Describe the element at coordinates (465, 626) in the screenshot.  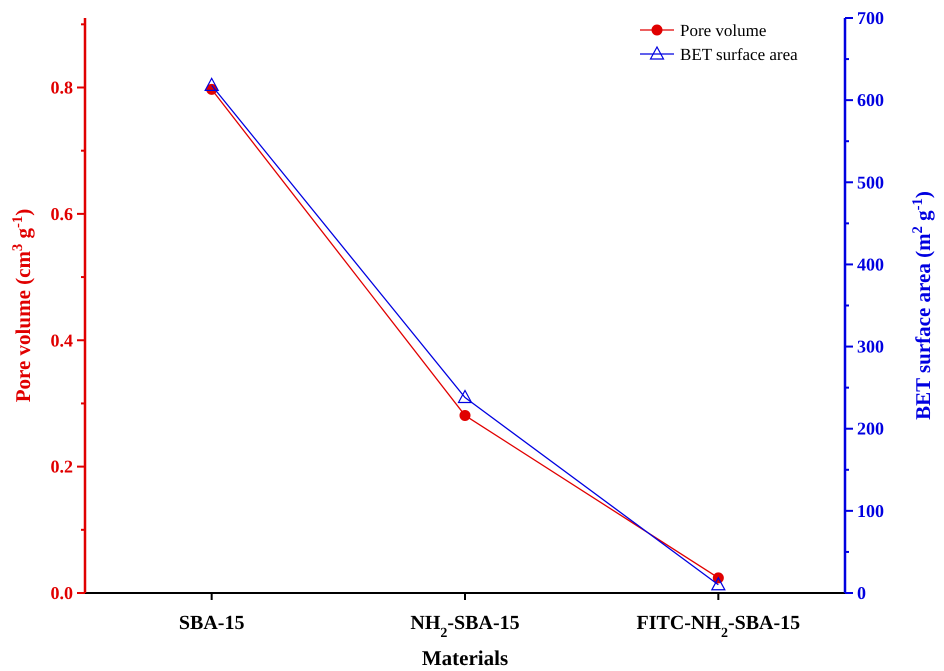
I see `x-tick-label: NH$_{2}$-SBA-15` at that location.